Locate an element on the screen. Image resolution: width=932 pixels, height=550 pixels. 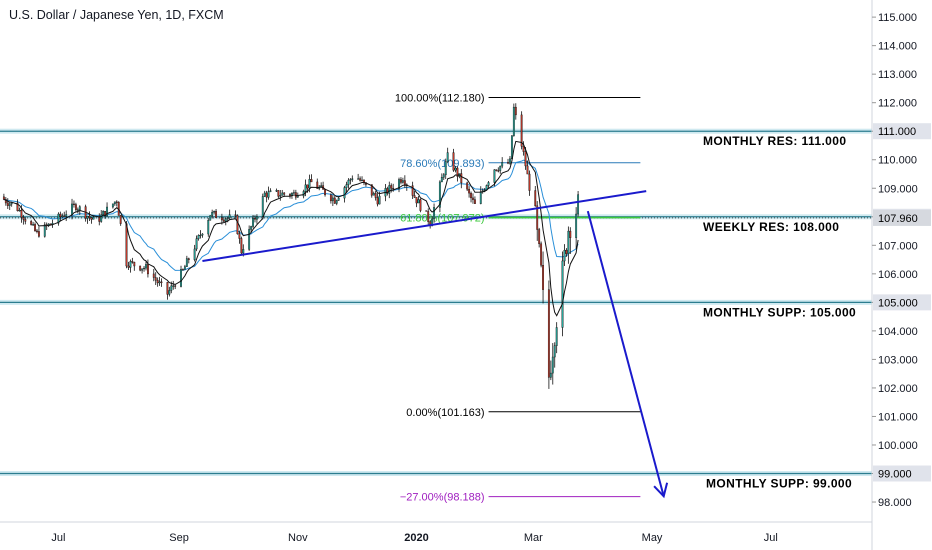
projection-arrow is located at coordinates (625, 353).